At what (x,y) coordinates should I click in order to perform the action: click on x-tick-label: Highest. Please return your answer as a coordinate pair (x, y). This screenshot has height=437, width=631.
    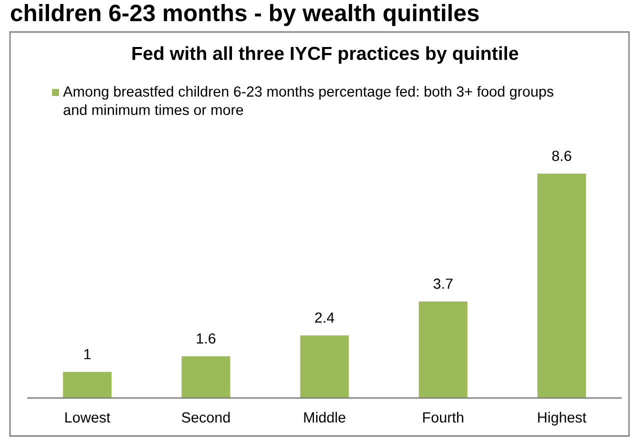
    Looking at the image, I should click on (562, 419).